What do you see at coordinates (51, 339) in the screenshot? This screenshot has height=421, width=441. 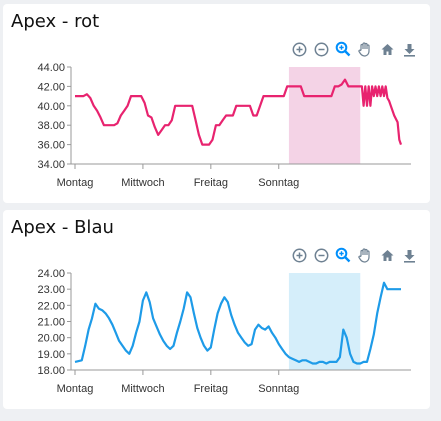 I see `y-tick-label: 20.00` at bounding box center [51, 339].